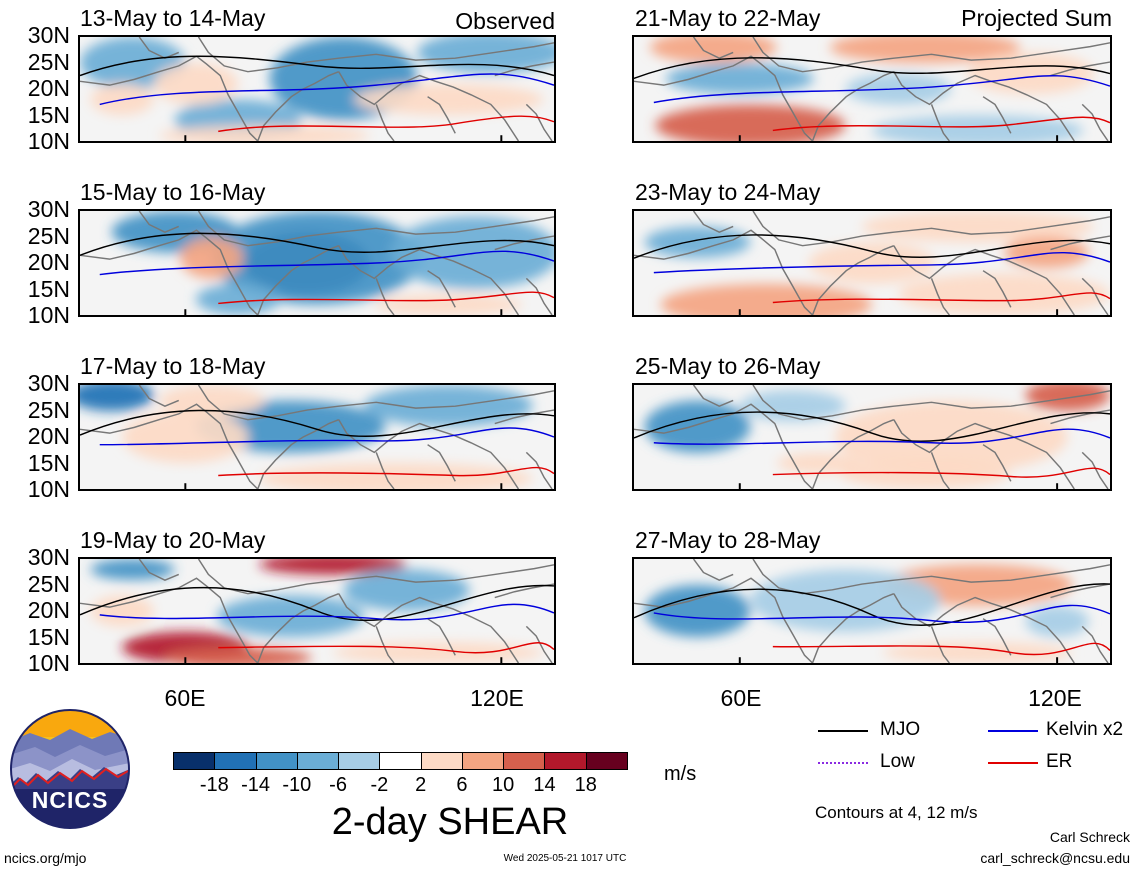 Image resolution: width=1135 pixels, height=872 pixels. I want to click on panel-title-4: 19-May to 20-May, so click(173, 540).